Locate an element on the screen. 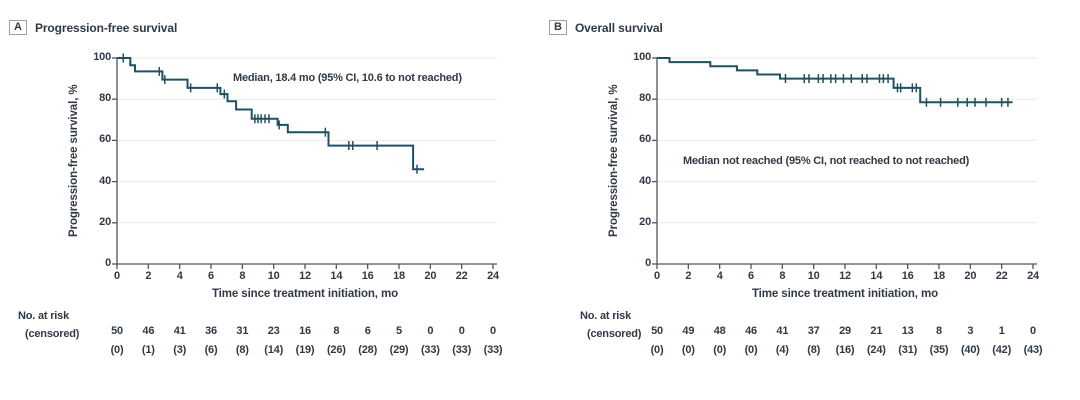  censored-count: (3) is located at coordinates (180, 350).